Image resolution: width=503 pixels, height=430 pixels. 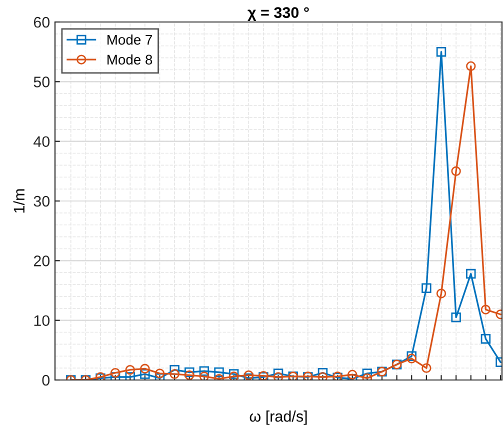 What do you see at coordinates (42, 82) in the screenshot?
I see `y-tick-label: 50` at bounding box center [42, 82].